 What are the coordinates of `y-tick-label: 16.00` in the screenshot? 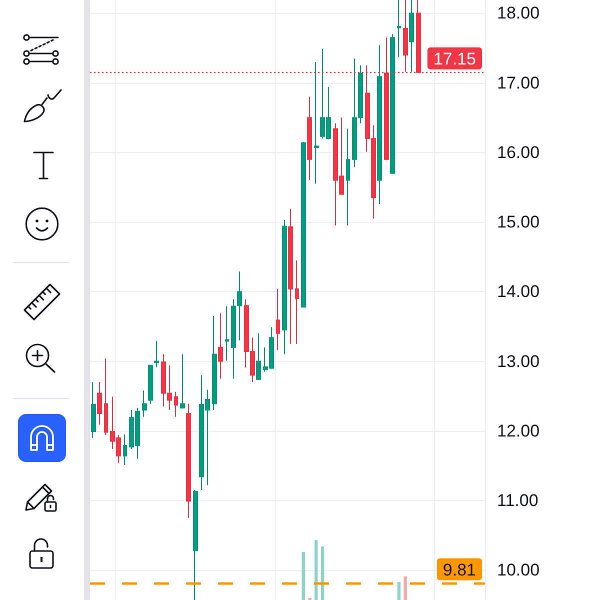 It's located at (518, 152).